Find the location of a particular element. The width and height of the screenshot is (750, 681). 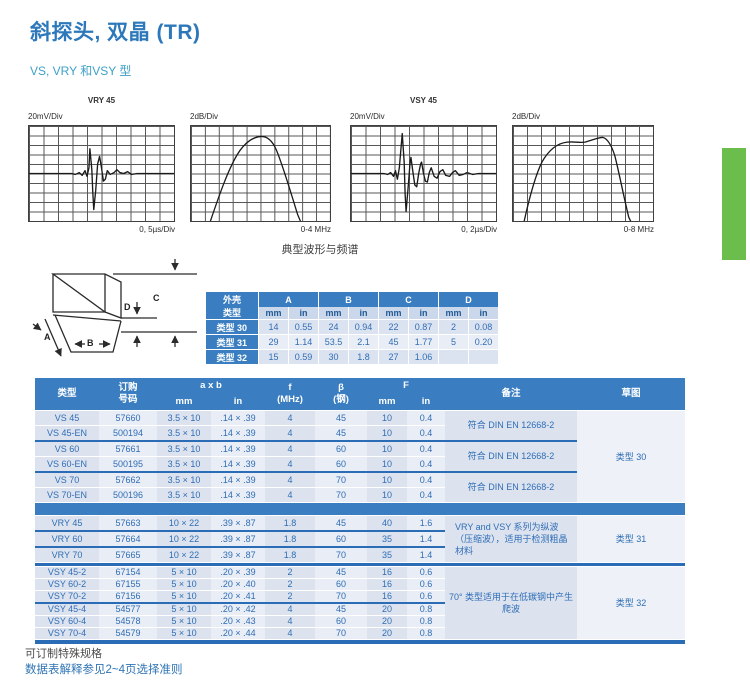

table-cell: 1.4 is located at coordinates (426, 554).